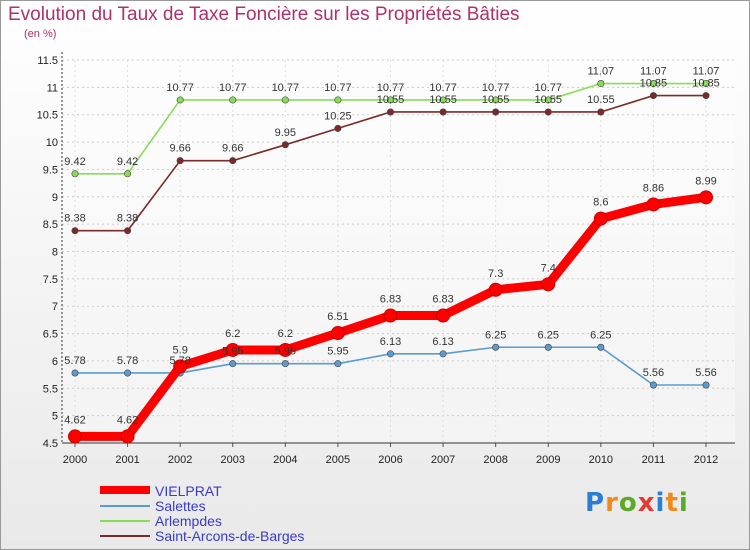 The image size is (750, 550). I want to click on legend-swatch-arlempdes, so click(125, 521).